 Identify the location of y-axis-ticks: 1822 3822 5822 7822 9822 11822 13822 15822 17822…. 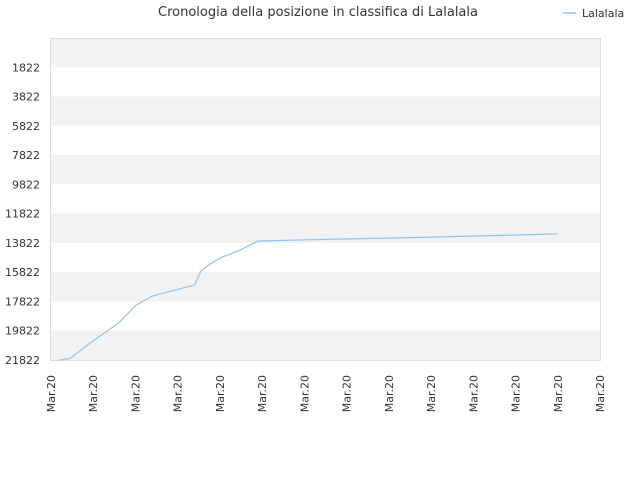
(22, 214).